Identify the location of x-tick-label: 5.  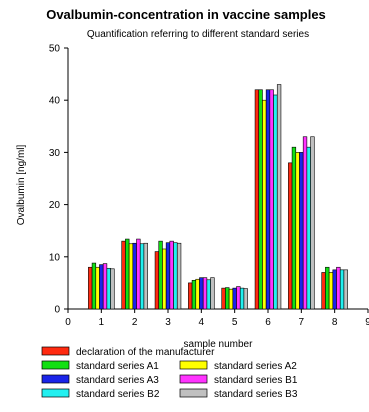
(235, 322).